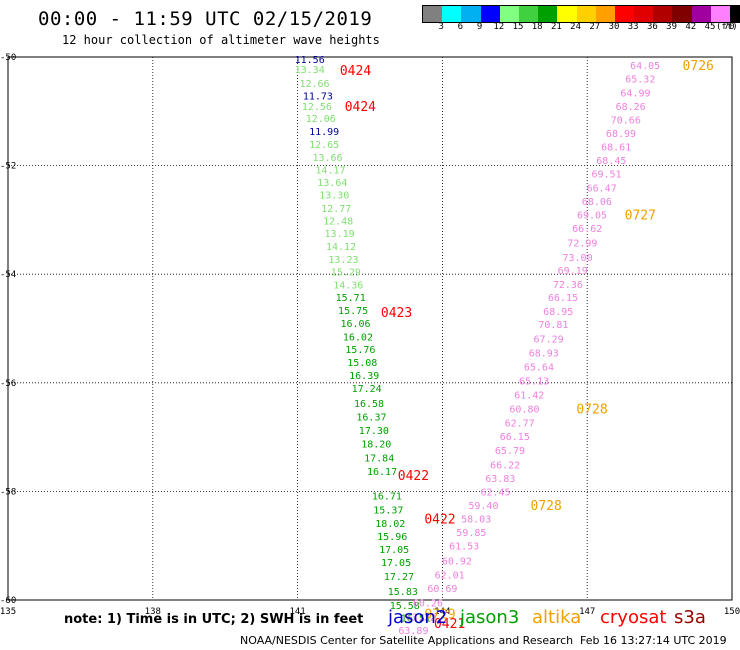  I want to click on wave-height-value: 15.08, so click(362, 363).